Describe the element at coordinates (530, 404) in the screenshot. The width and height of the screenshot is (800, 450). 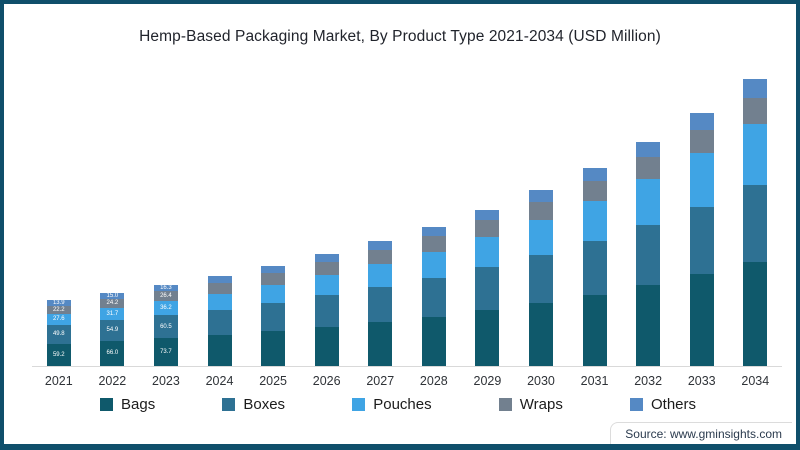
I see `legend-item-wraps: Wraps` at that location.